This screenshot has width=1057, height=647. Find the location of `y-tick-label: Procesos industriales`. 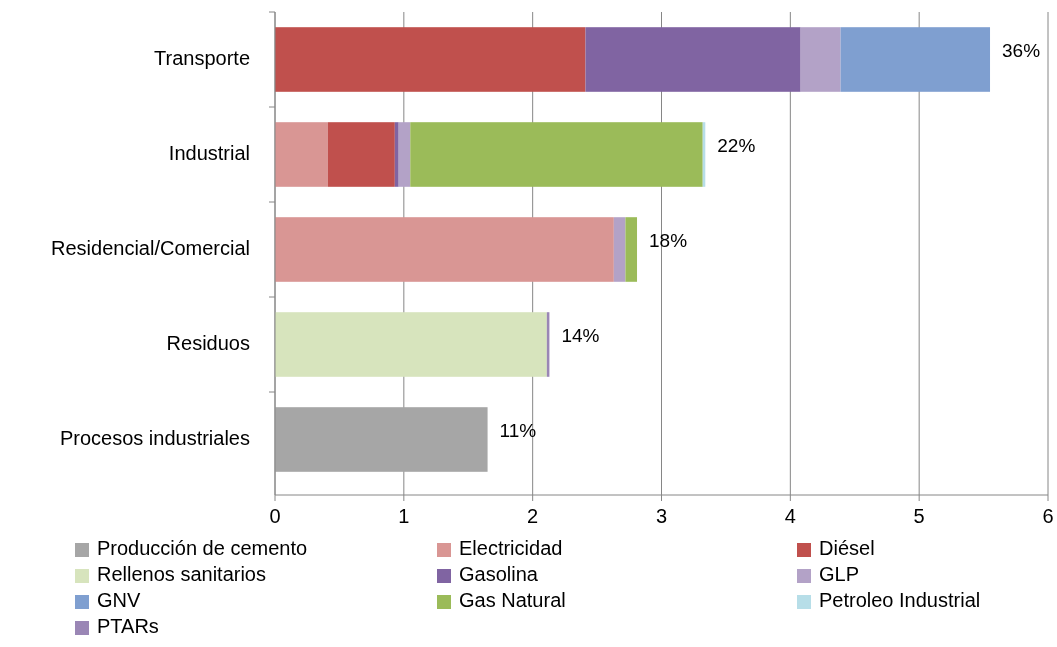

y-tick-label: Procesos industriales is located at coordinates (154, 437).